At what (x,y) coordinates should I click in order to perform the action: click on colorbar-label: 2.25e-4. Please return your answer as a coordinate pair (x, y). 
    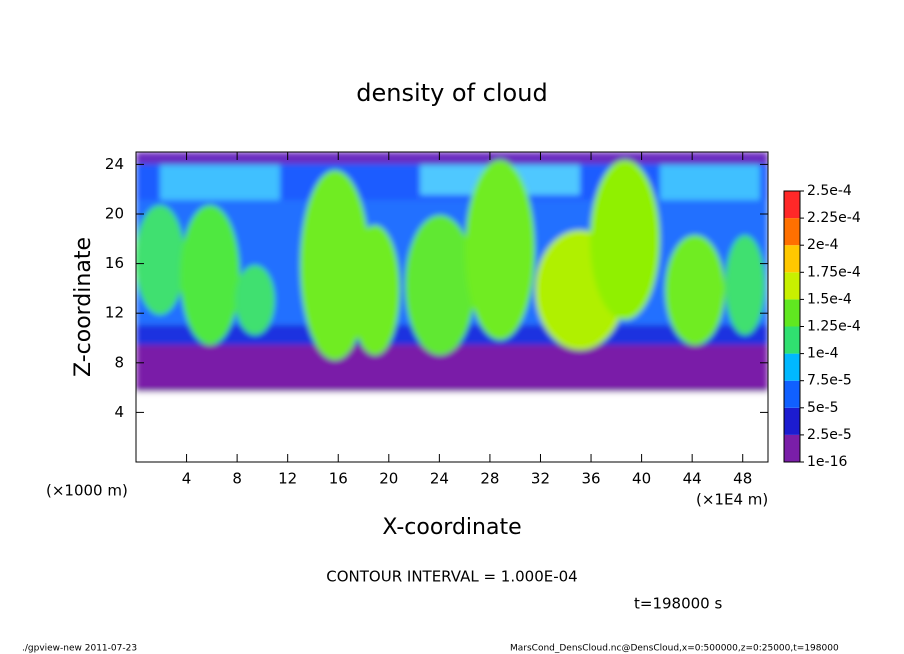
    Looking at the image, I should click on (834, 218).